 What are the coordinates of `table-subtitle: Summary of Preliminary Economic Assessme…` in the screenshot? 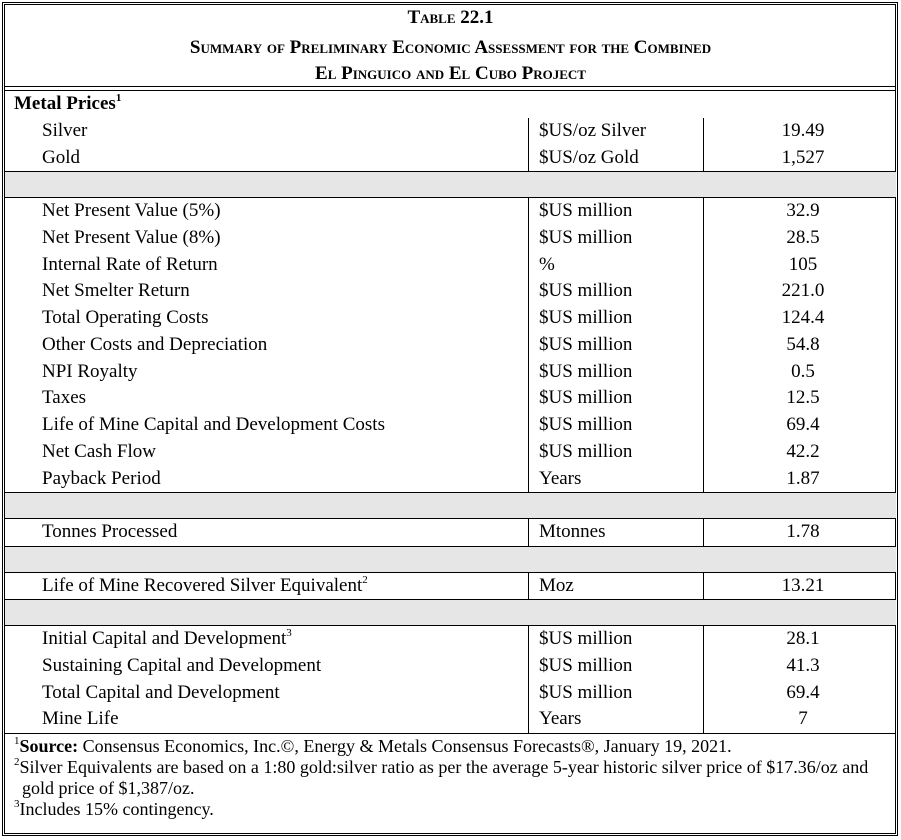 It's located at (450, 47).